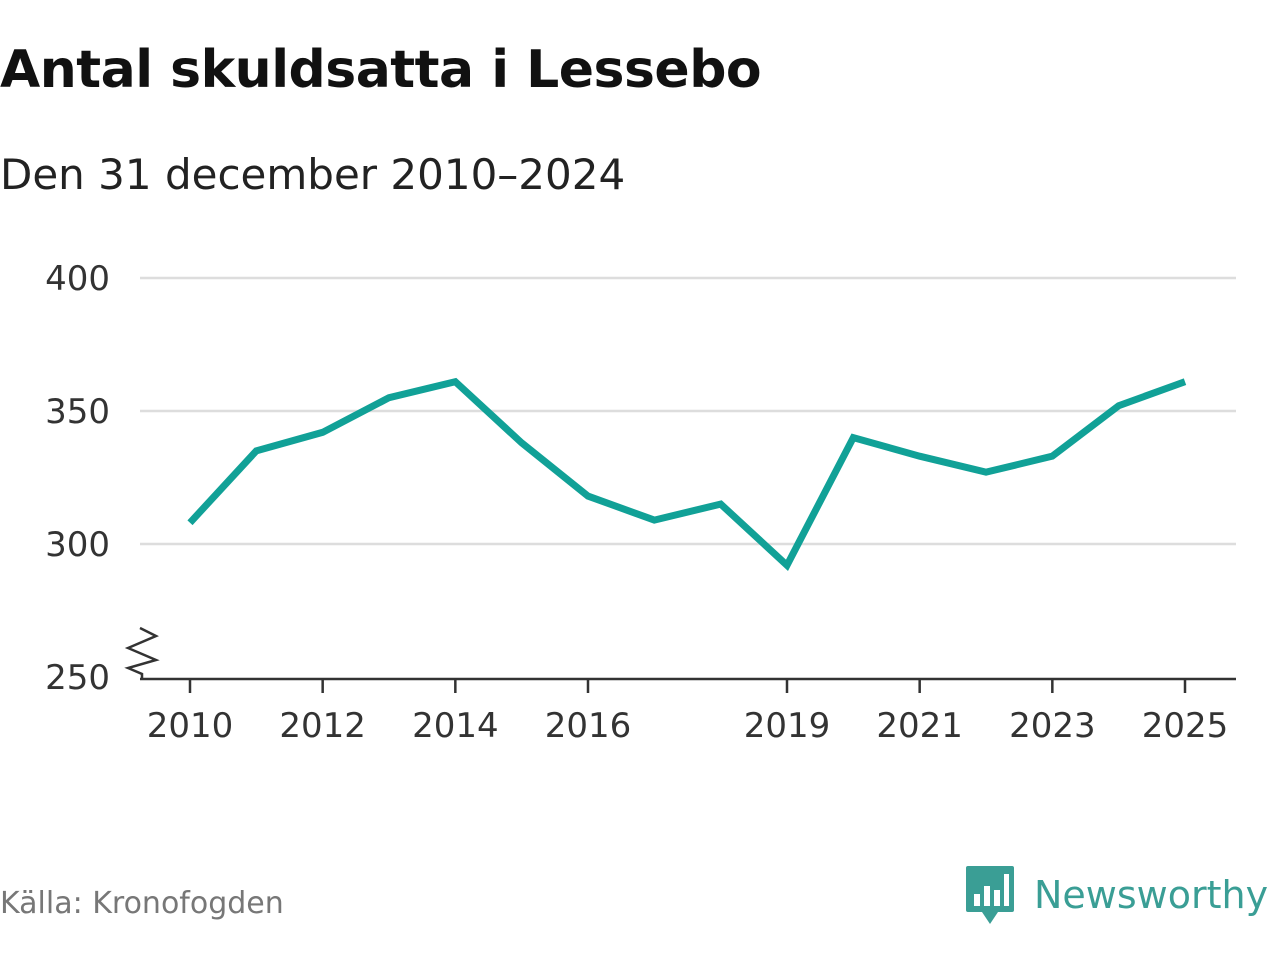  What do you see at coordinates (389, 398) in the screenshot?
I see `data-point-2013` at bounding box center [389, 398].